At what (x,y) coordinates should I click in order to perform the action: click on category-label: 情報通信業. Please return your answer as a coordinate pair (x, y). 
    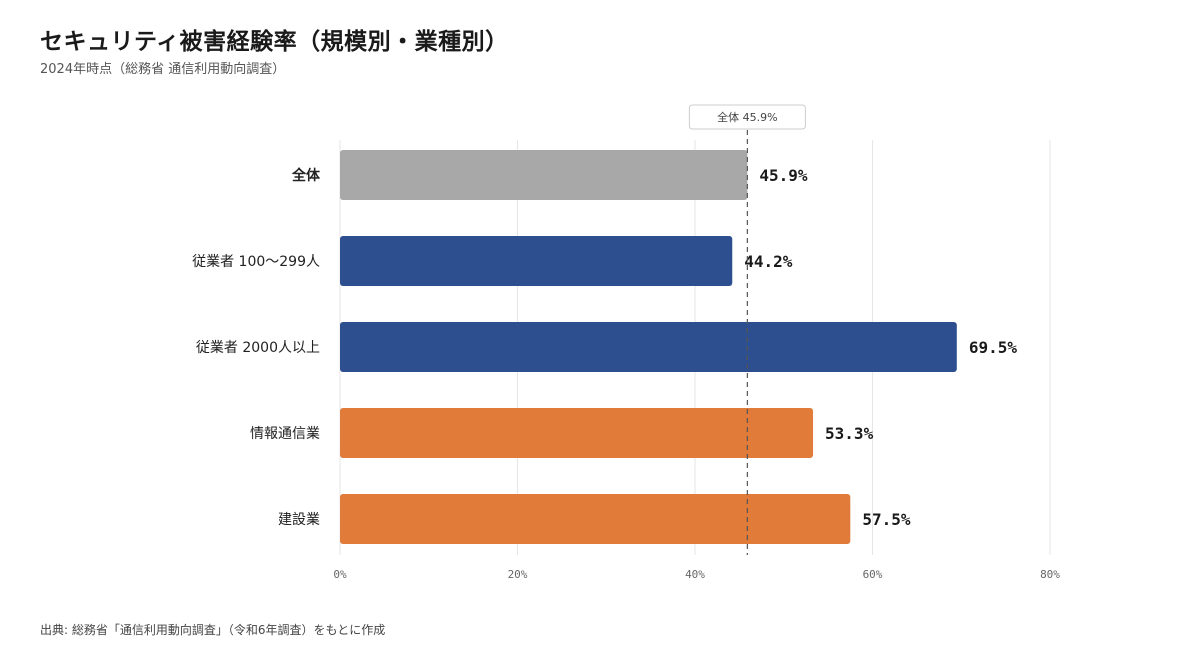
    Looking at the image, I should click on (285, 434).